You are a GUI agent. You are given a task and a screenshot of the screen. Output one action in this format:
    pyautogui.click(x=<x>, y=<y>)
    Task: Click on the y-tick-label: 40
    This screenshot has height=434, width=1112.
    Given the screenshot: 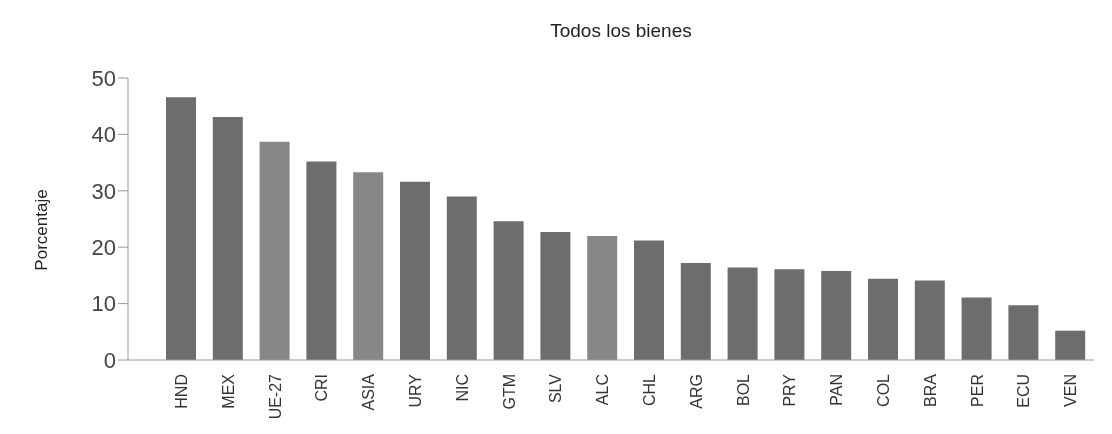 What is the action you would take?
    pyautogui.click(x=103, y=135)
    